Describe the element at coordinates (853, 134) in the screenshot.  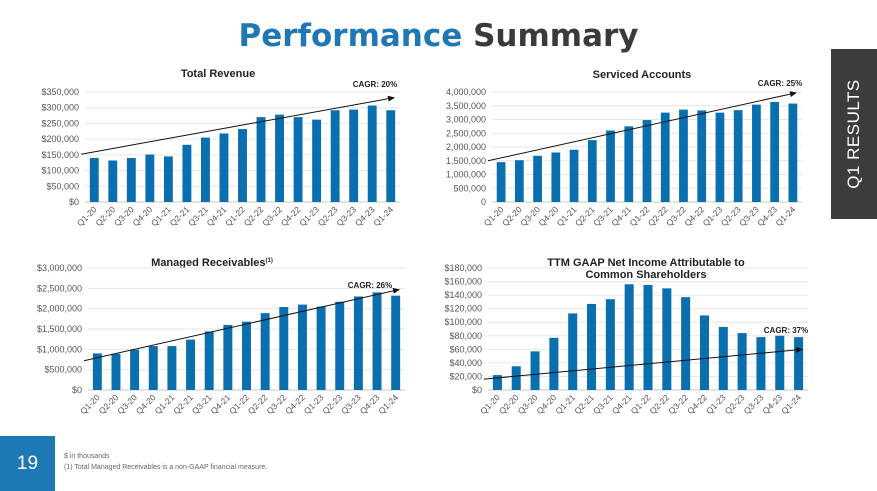
I see `section-tab-label: Q1 RESULTS` at that location.